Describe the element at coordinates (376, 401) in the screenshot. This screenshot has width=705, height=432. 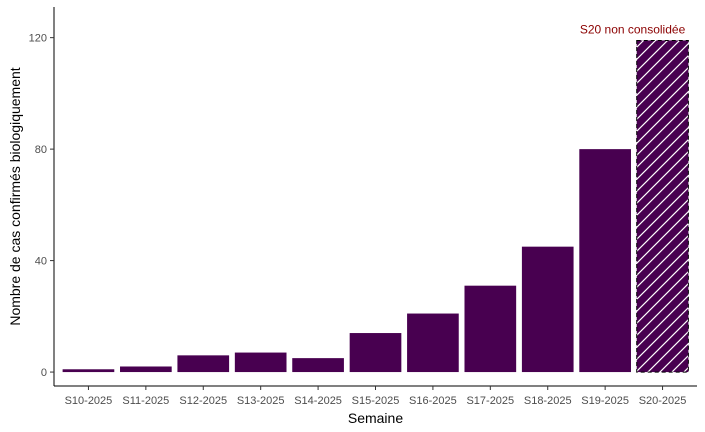
I see `x-tick-label: S15-2025` at that location.